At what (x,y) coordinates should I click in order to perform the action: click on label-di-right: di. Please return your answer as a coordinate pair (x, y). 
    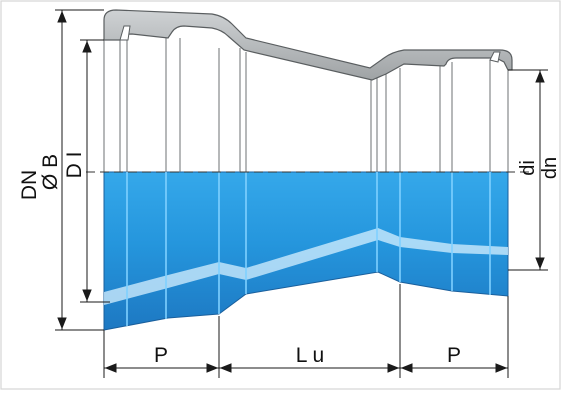
    Looking at the image, I should click on (528, 168).